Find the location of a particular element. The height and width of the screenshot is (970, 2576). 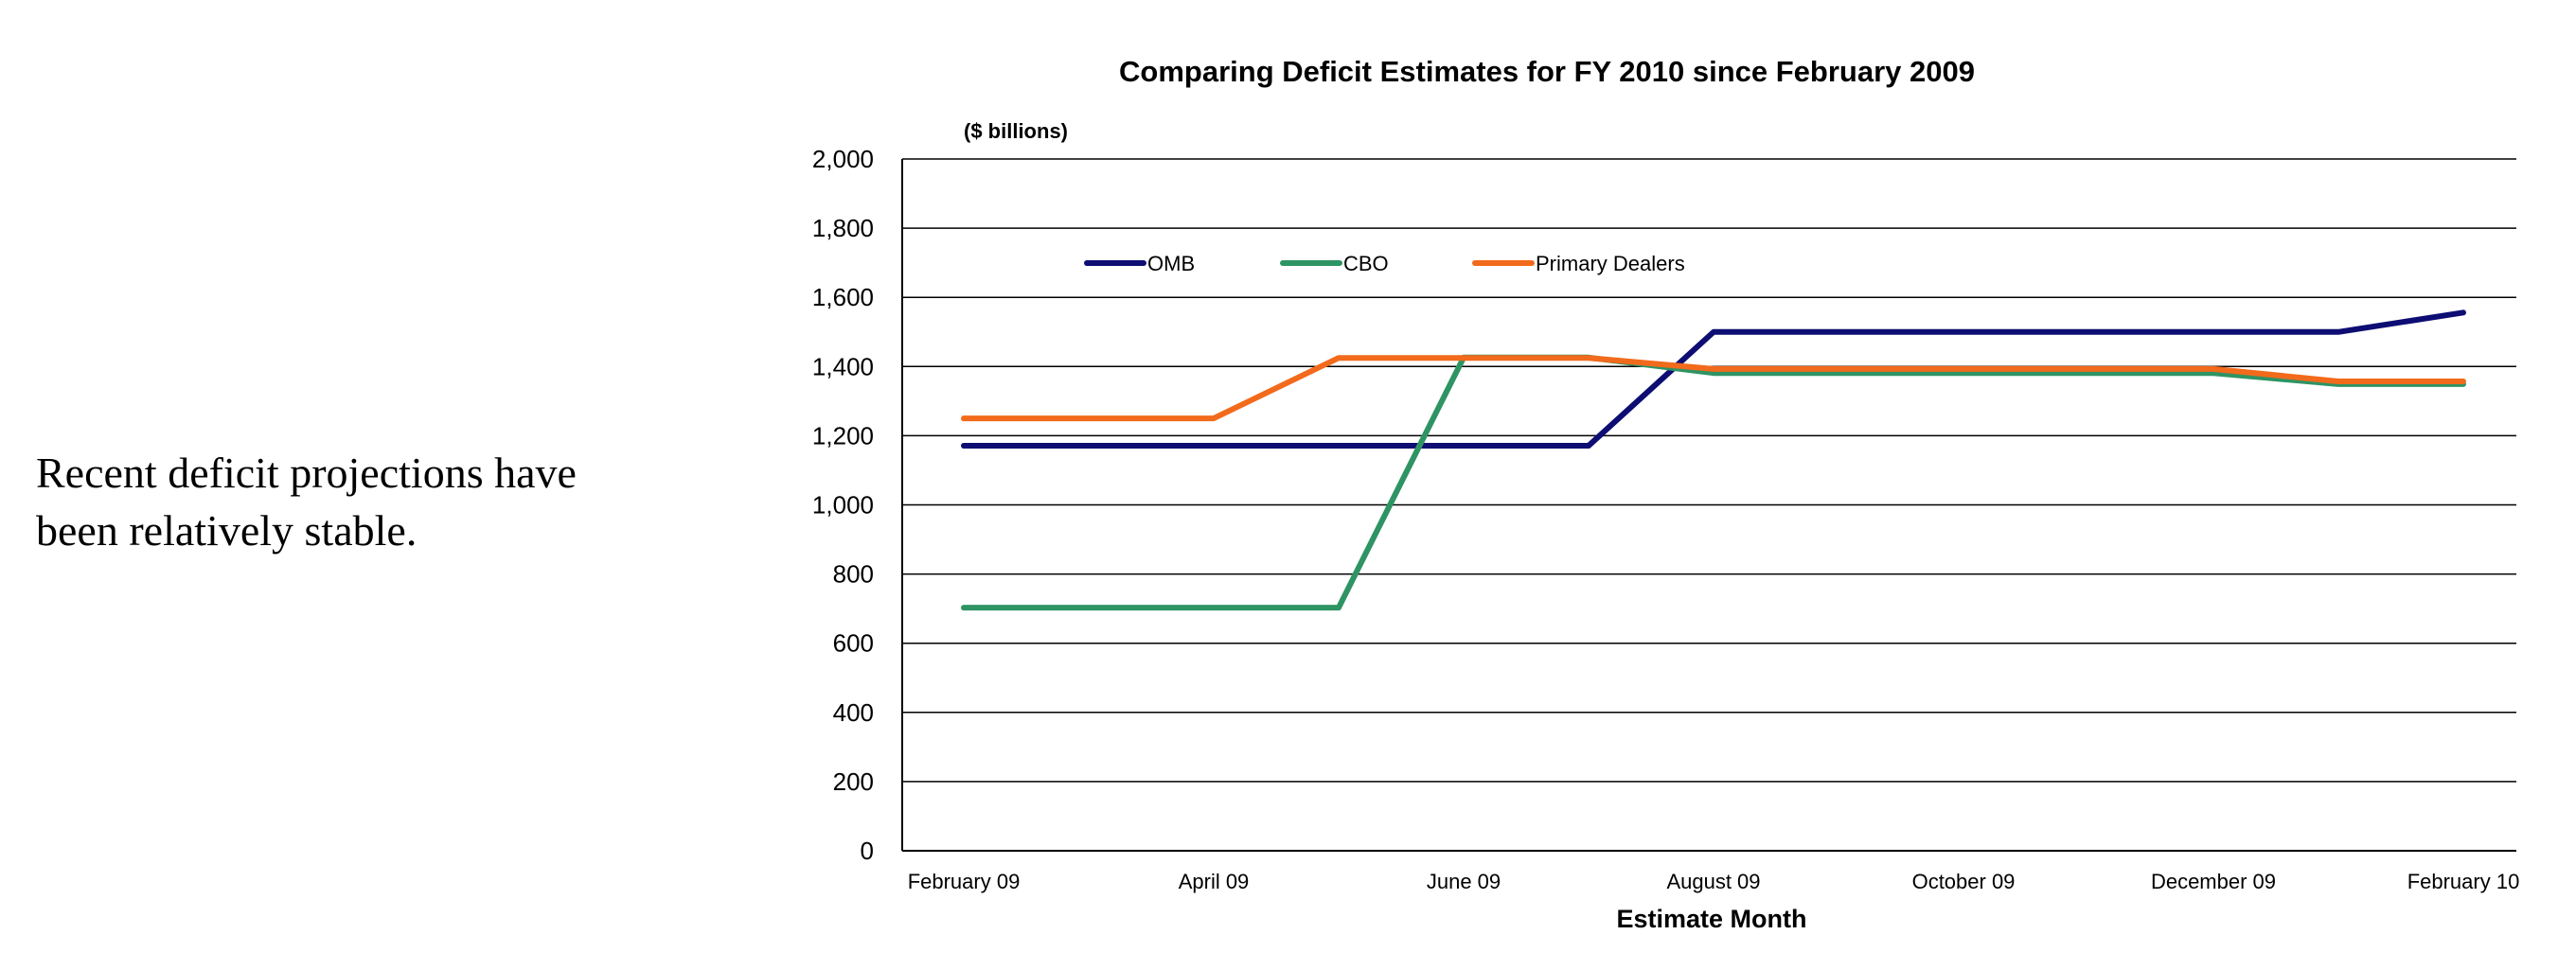

x-tick-label: February 10 is located at coordinates (2463, 881).